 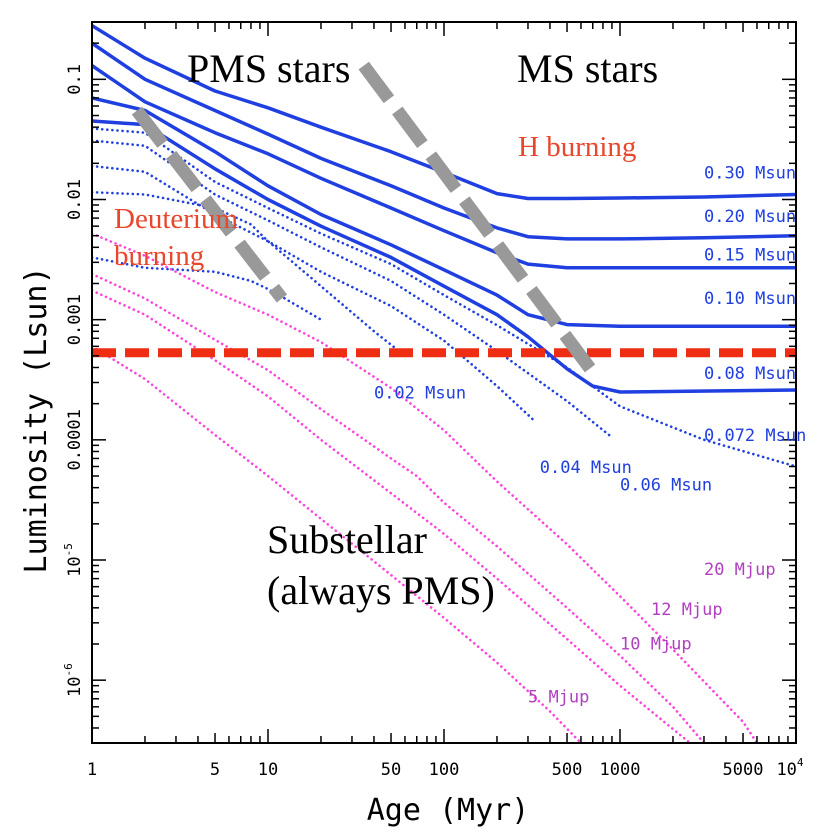 I want to click on mass-label-0-072-msun: 0.072 Msun, so click(x=755, y=436).